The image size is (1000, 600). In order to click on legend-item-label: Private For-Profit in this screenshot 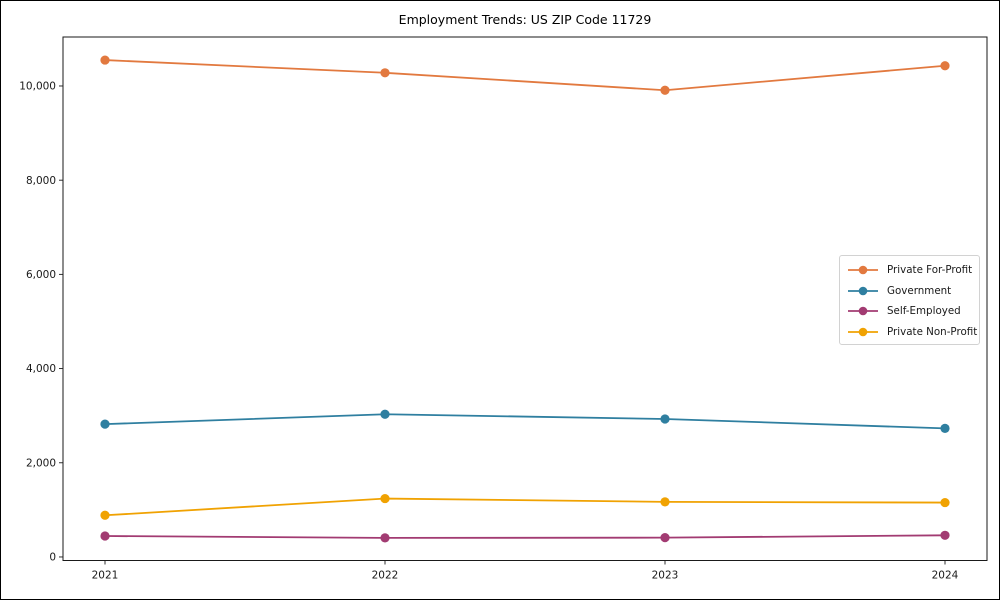, I will do `click(930, 270)`.